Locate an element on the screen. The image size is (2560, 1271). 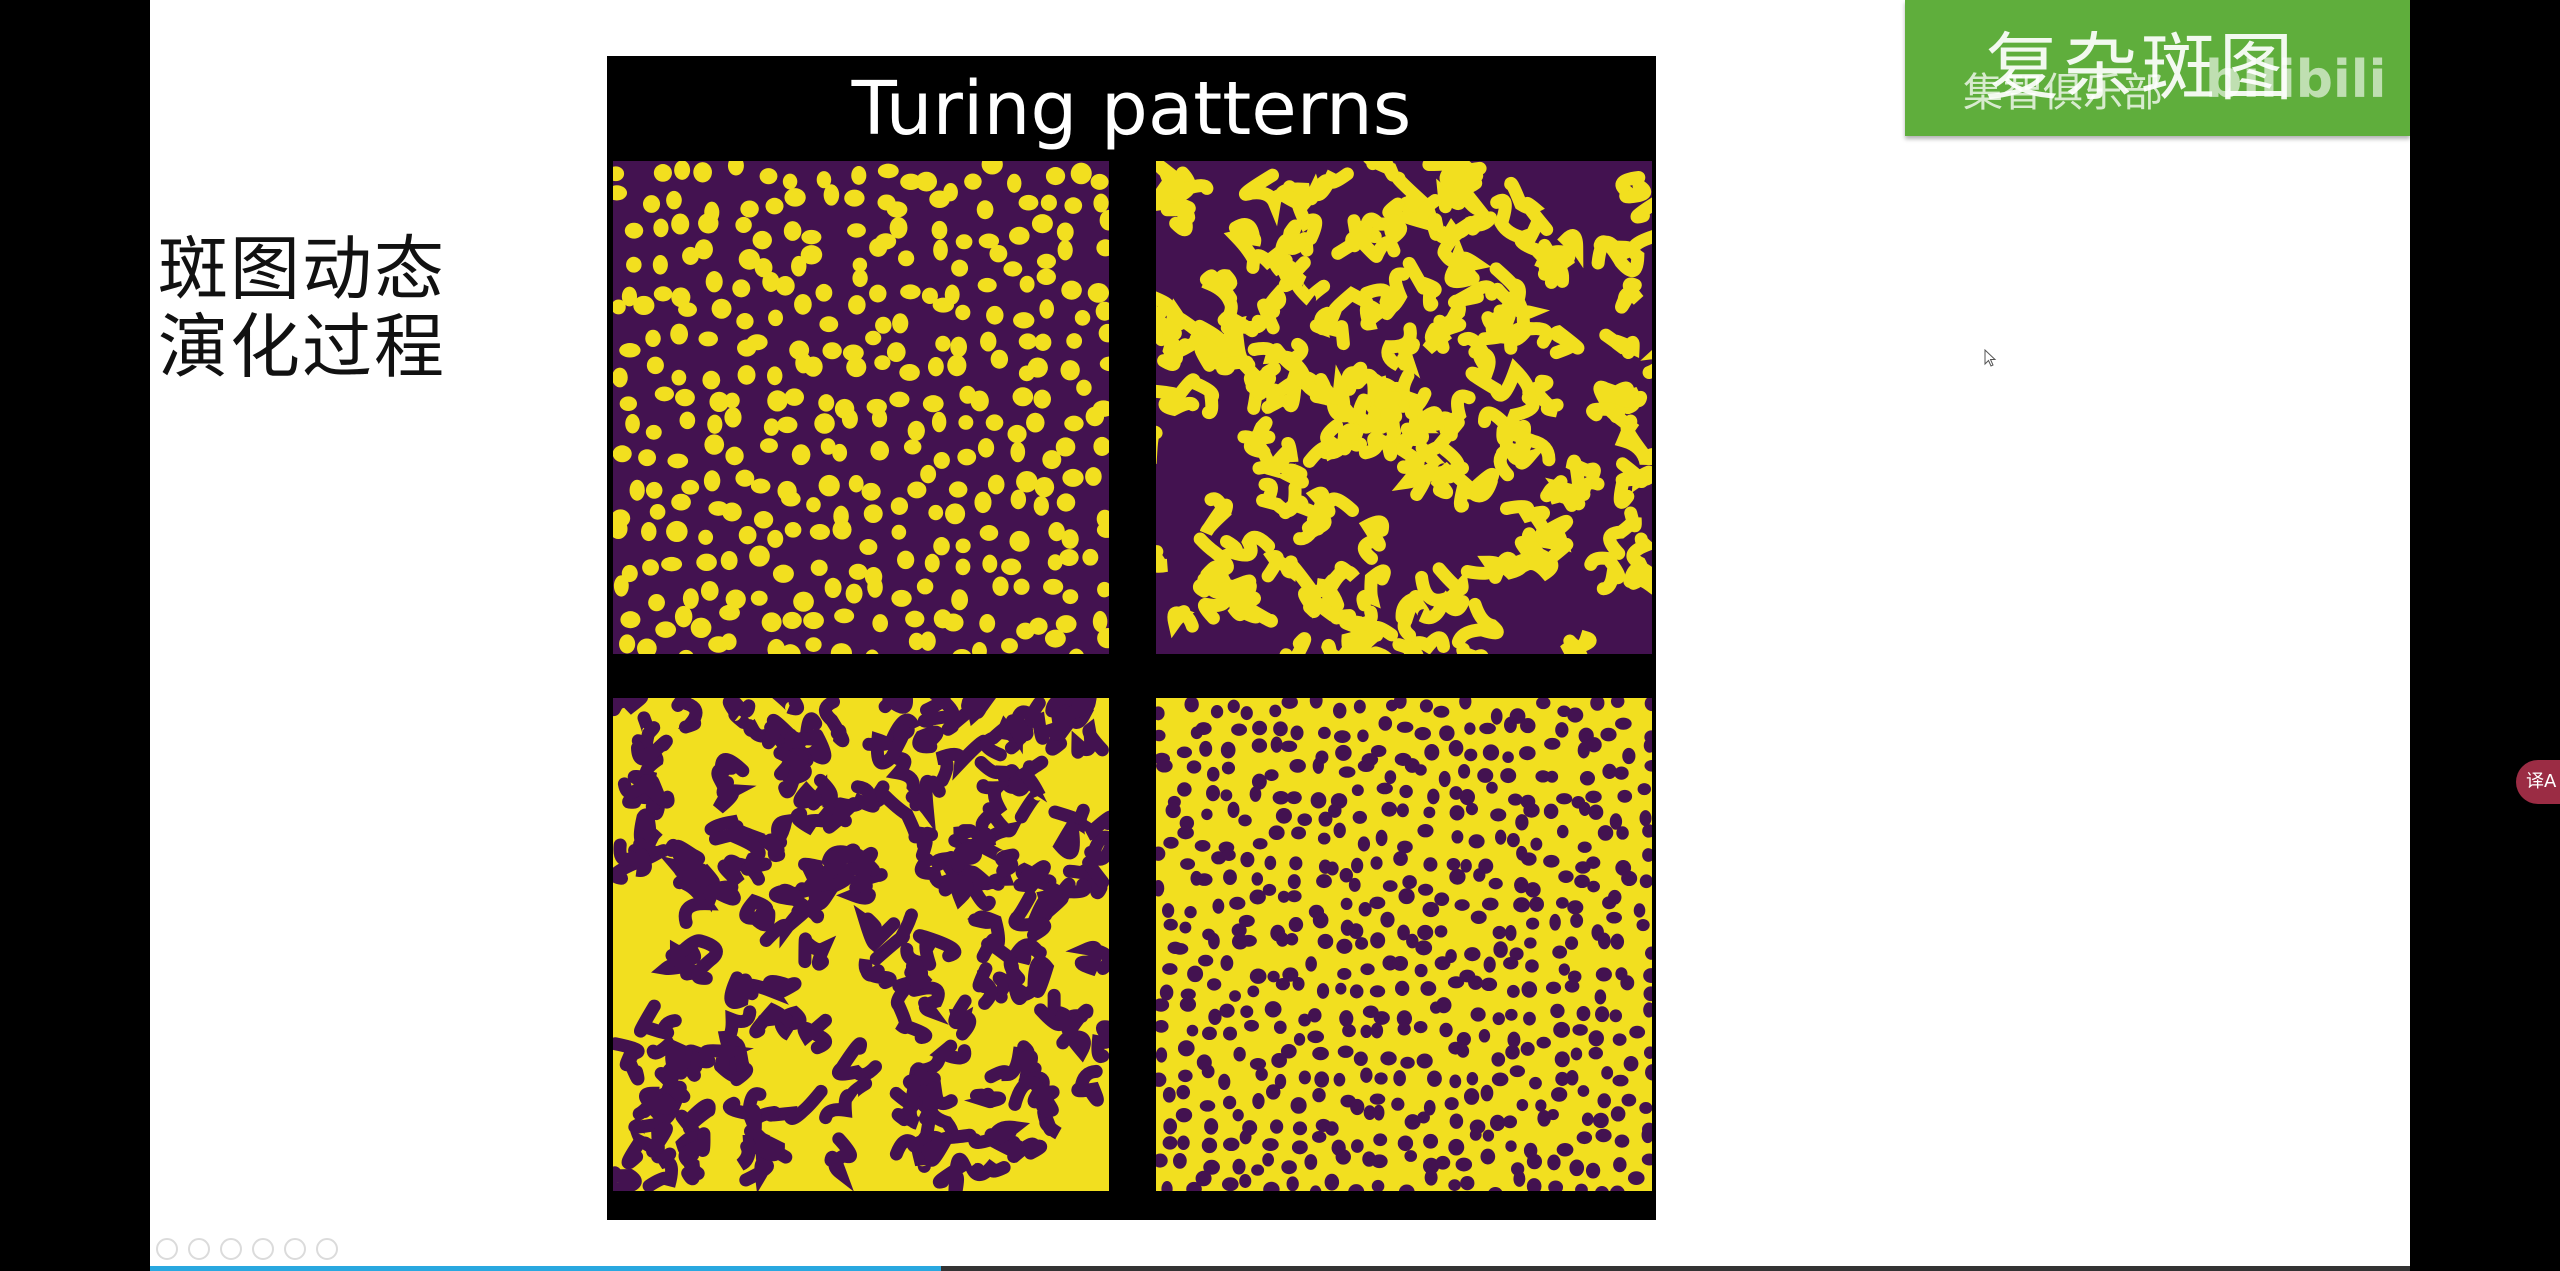
pattern-stripes-image is located at coordinates (1404, 407).